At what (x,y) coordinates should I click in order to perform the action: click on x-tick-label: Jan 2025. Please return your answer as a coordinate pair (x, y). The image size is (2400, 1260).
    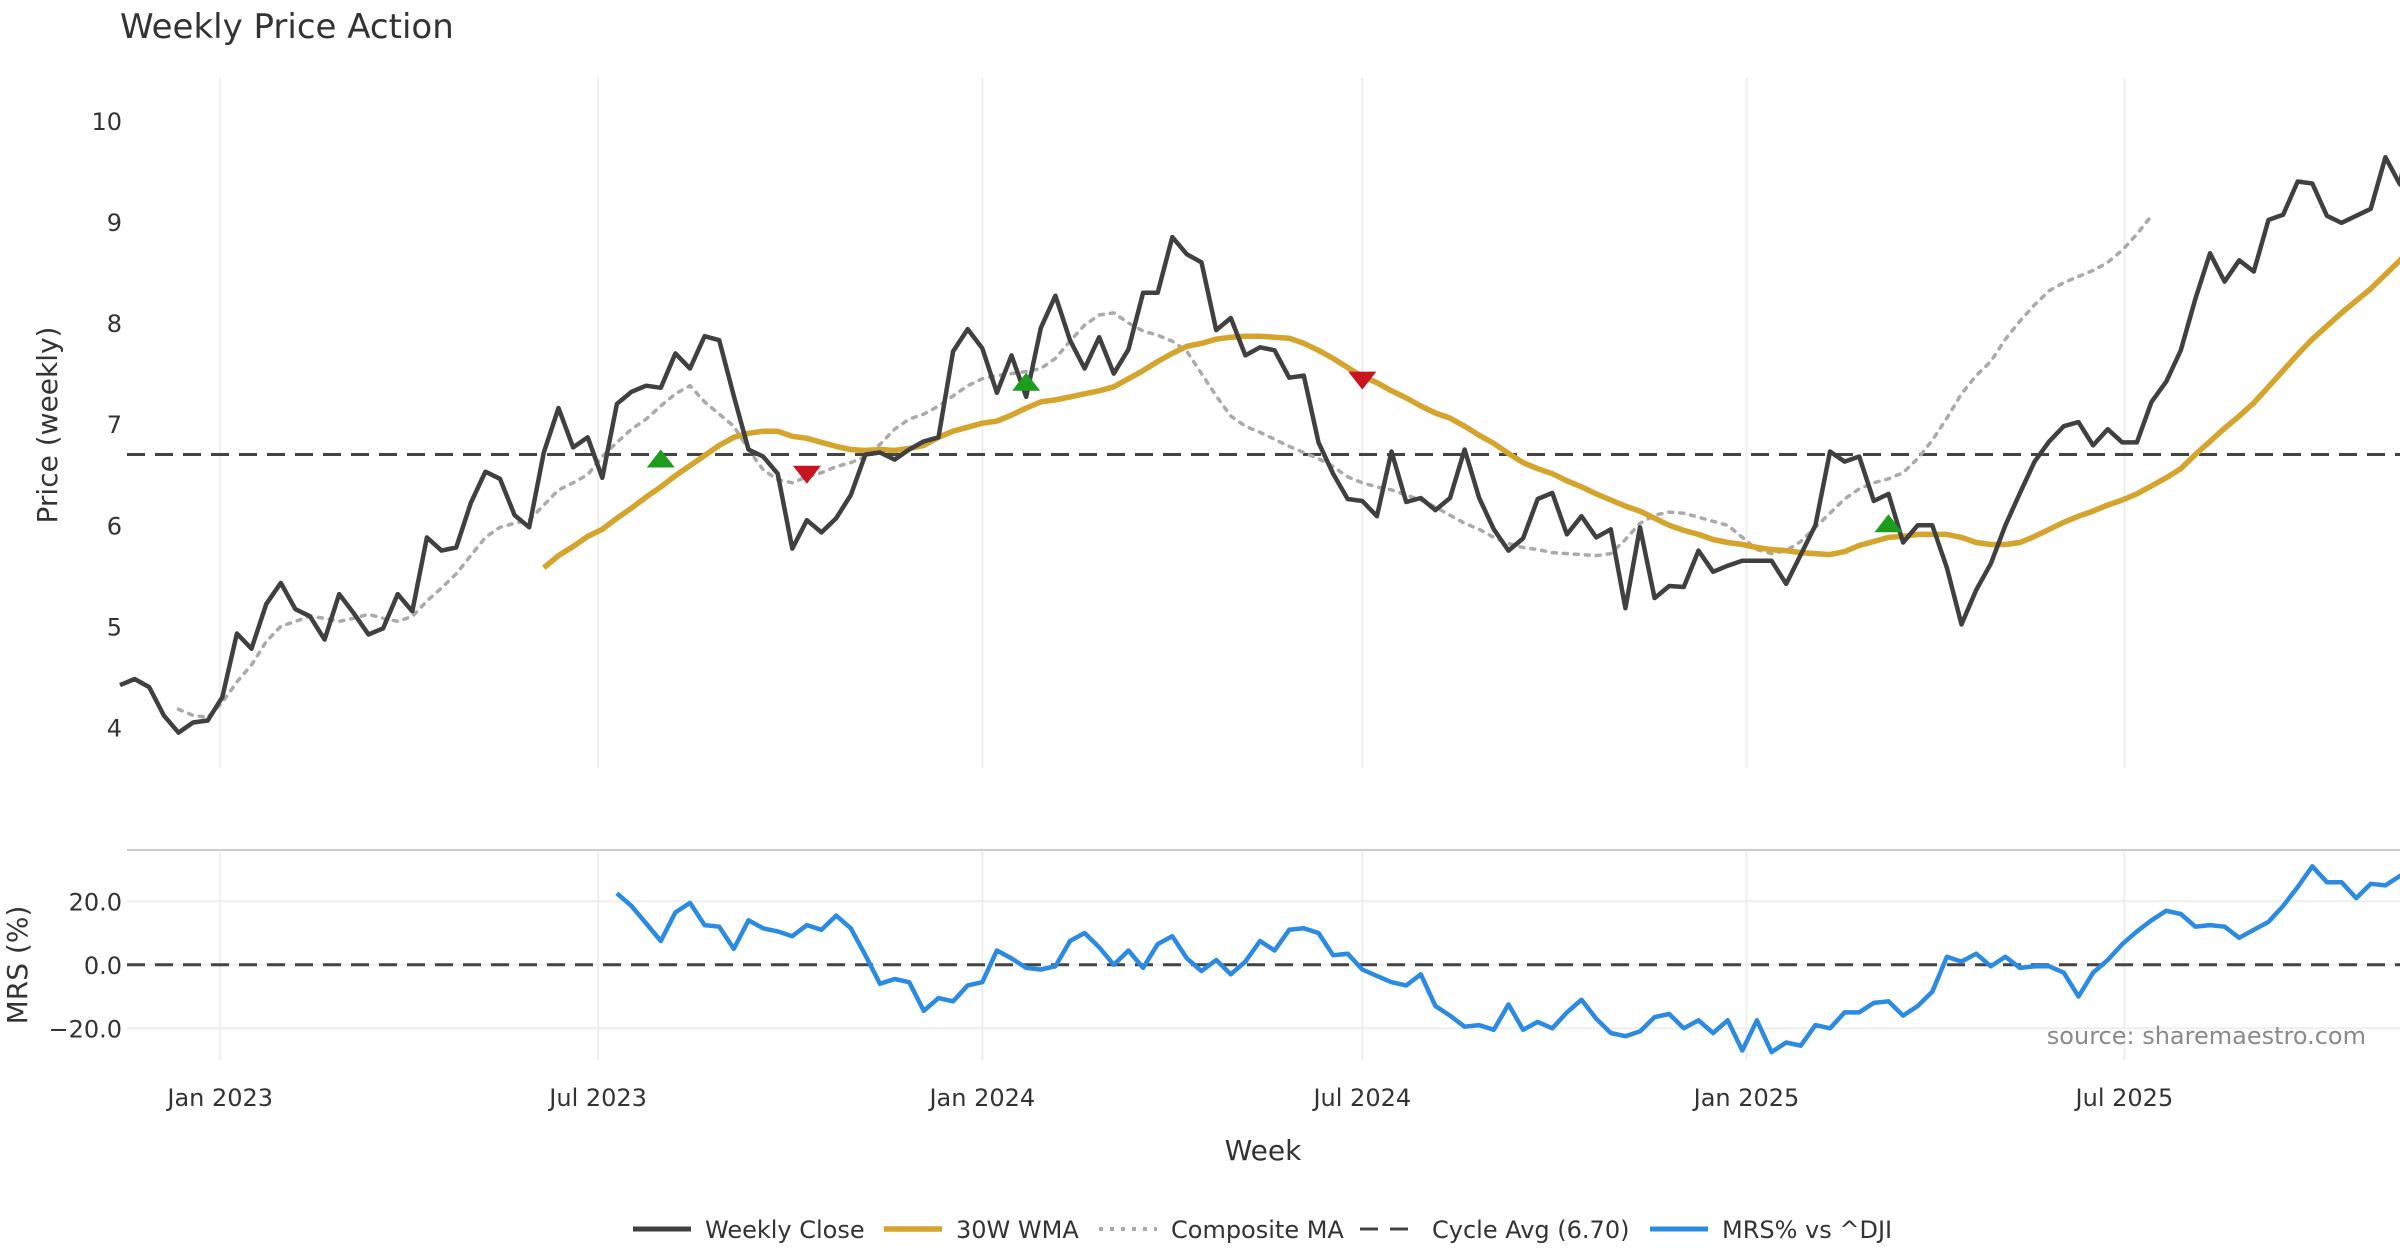
    Looking at the image, I should click on (1746, 1098).